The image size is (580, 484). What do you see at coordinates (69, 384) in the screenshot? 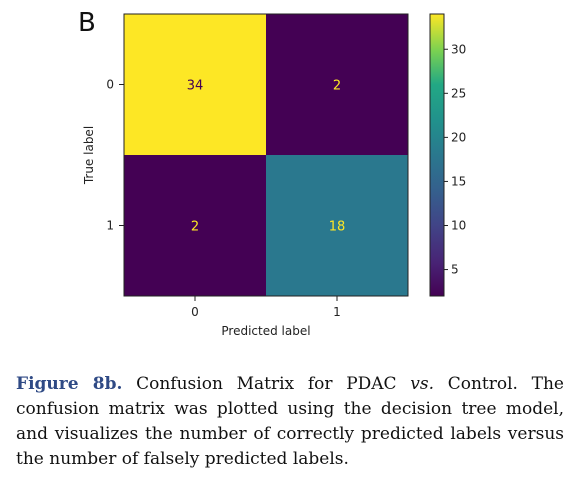
I see `caption-label: Figure 8b.` at bounding box center [69, 384].